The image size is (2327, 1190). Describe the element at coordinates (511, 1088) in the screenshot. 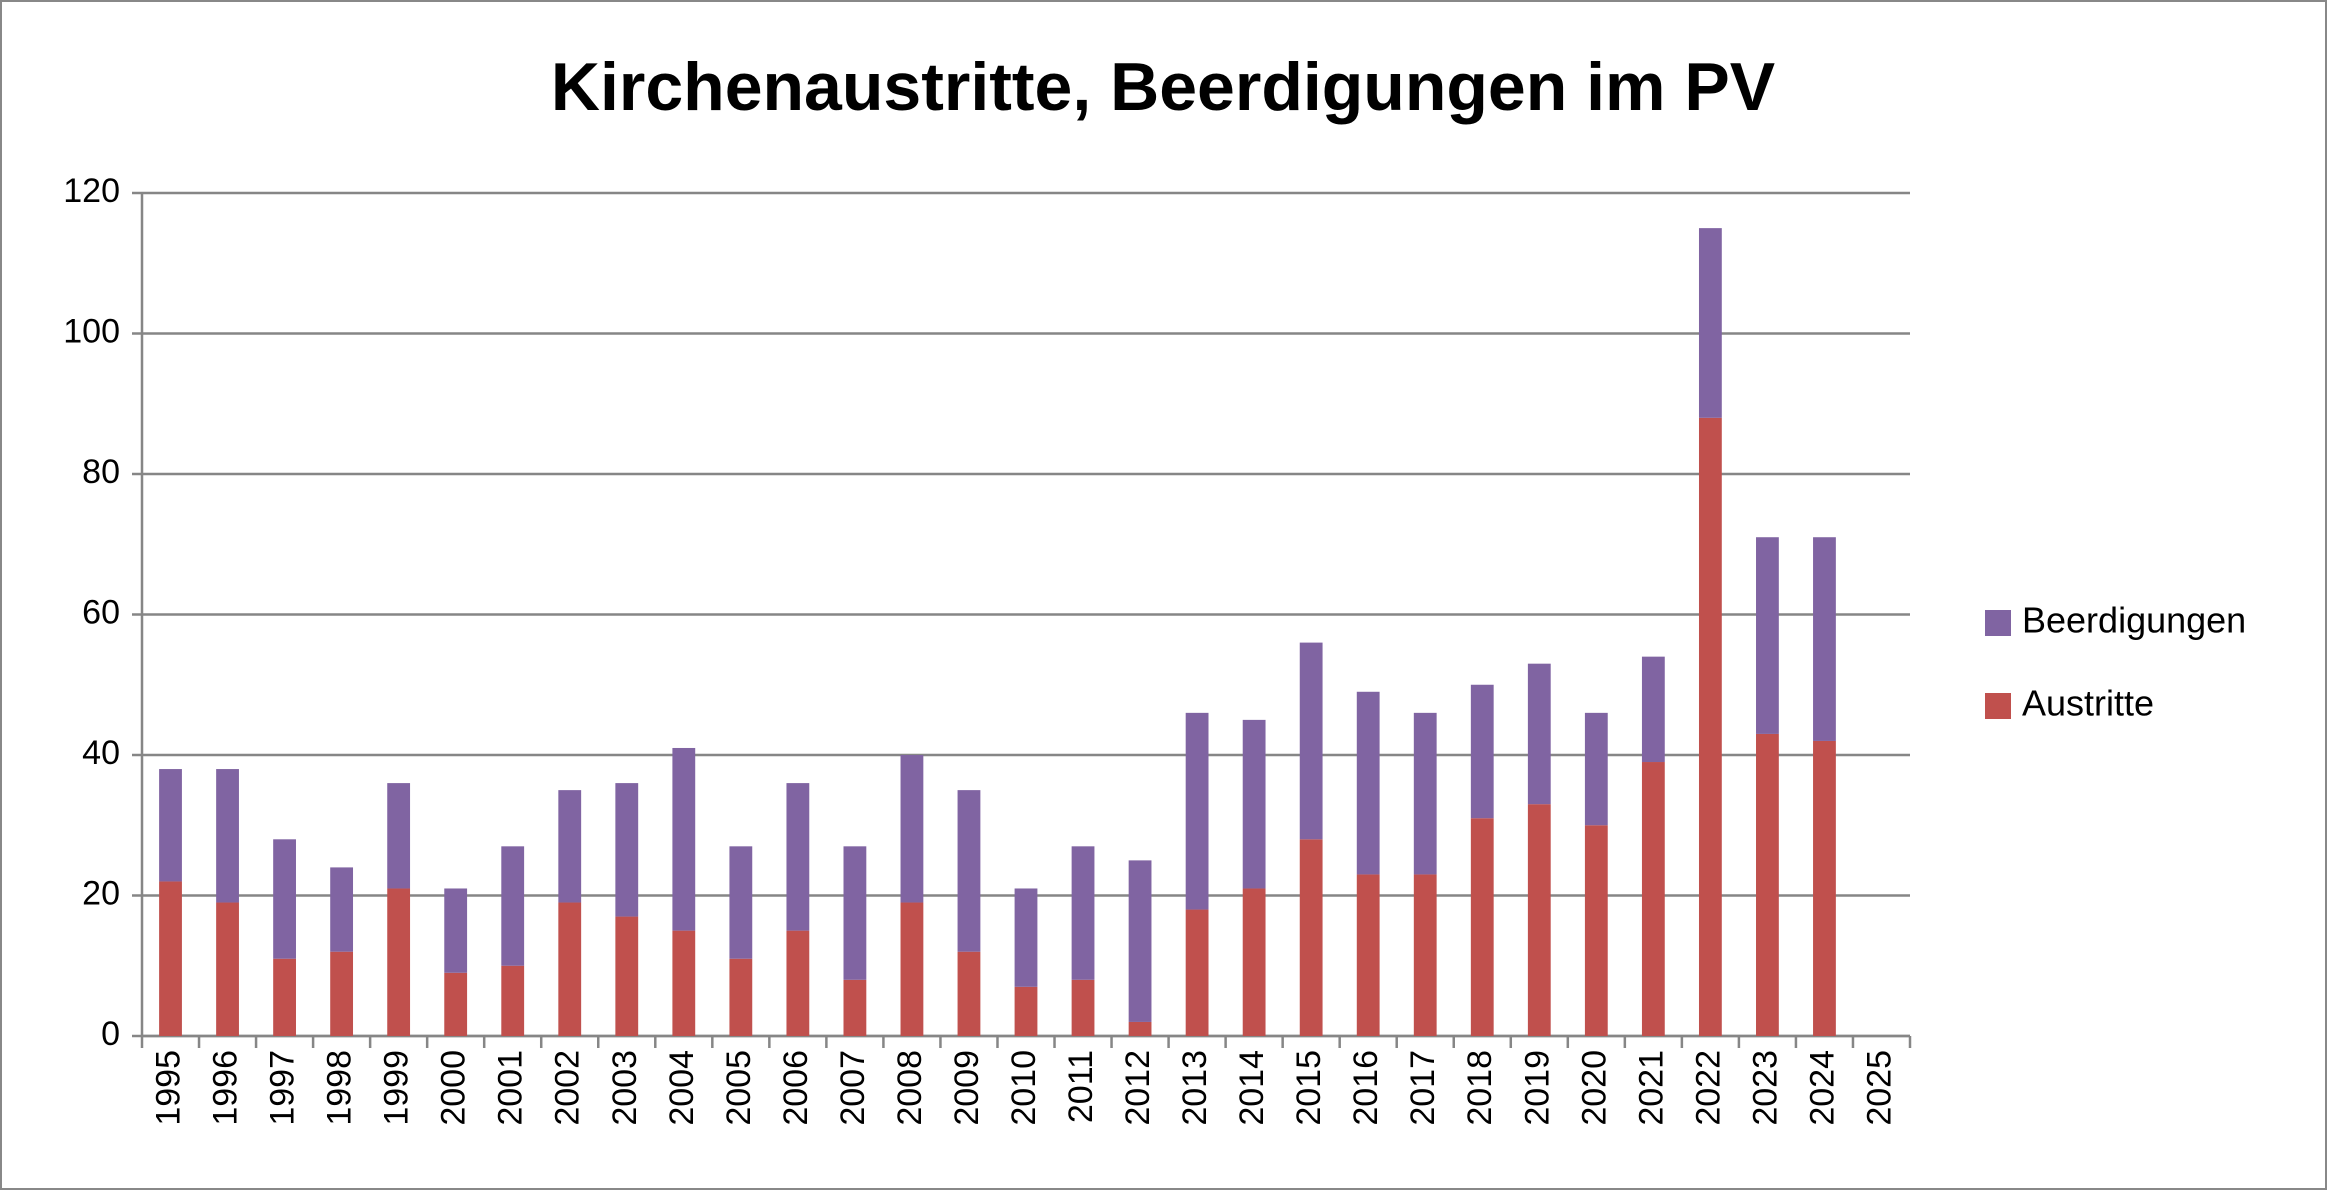

I see `x-tick-label: 2001` at that location.